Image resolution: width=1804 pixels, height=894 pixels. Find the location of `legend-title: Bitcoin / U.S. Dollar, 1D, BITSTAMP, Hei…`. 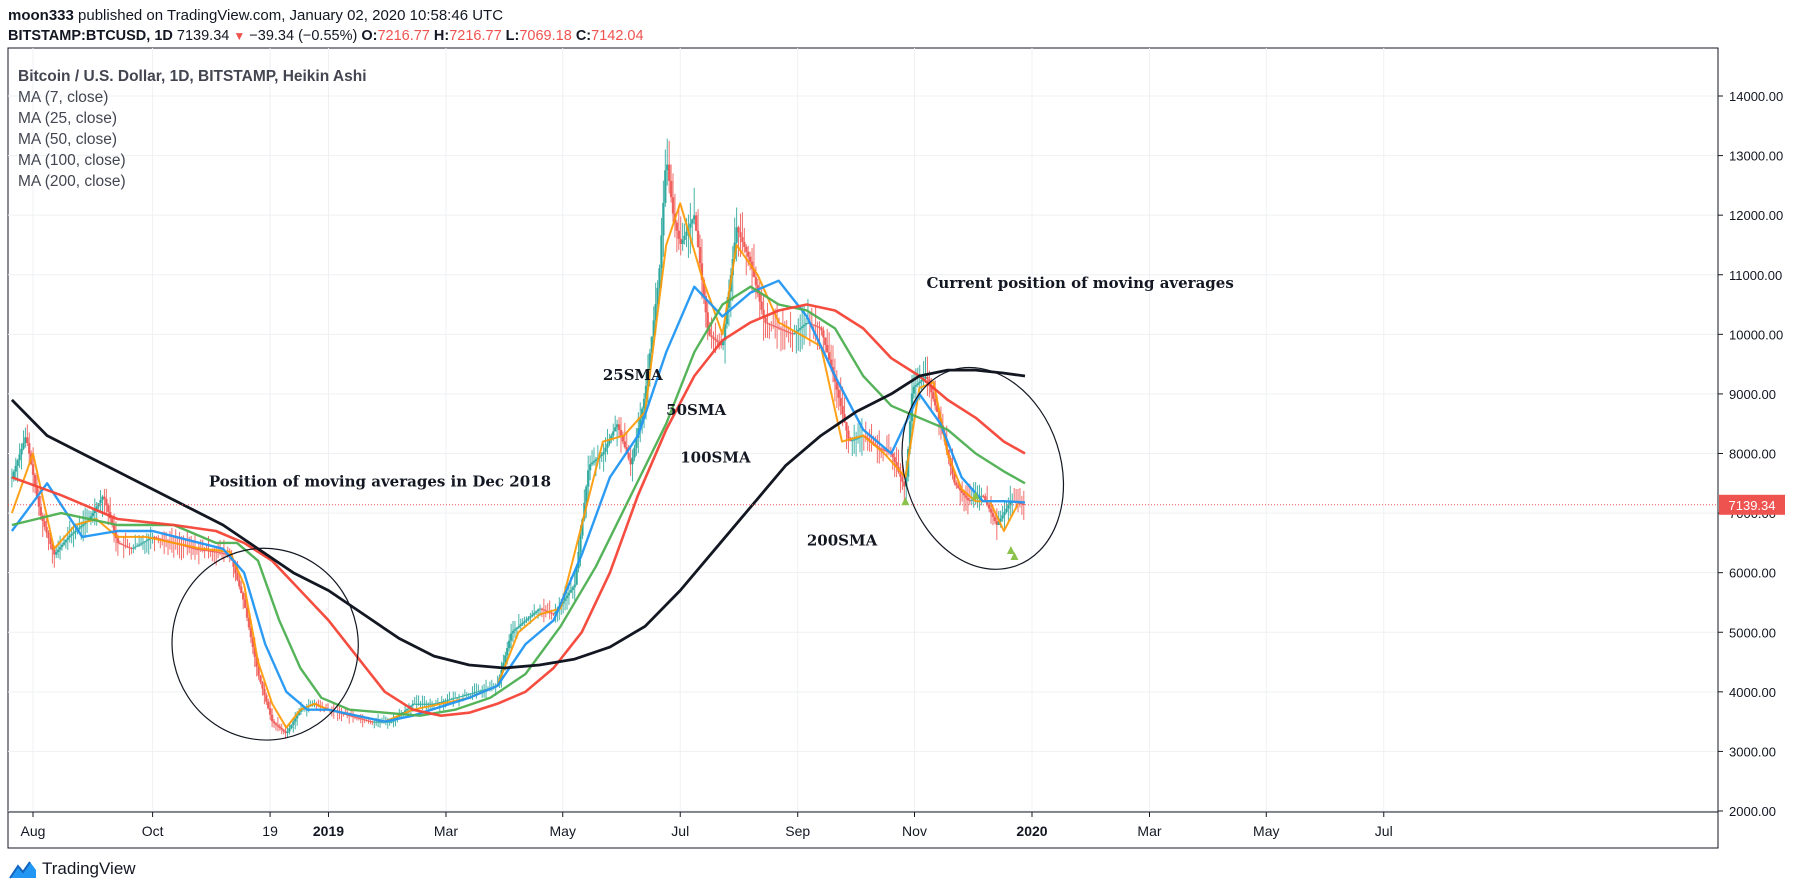

legend-title: Bitcoin / U.S. Dollar, 1D, BITSTAMP, Hei… is located at coordinates (192, 76).